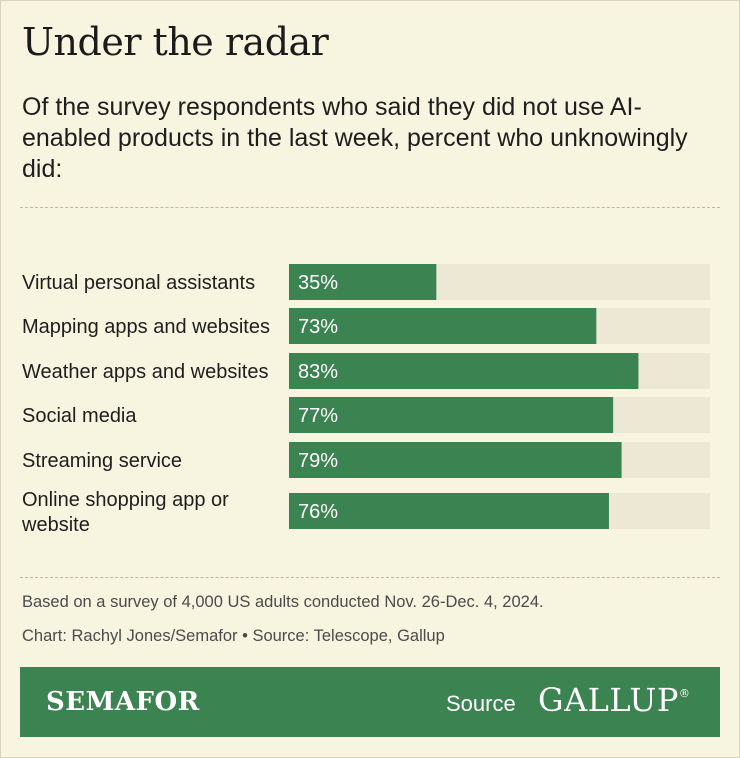 The image size is (740, 758). What do you see at coordinates (175, 42) in the screenshot?
I see `chart-title: Under the radar` at bounding box center [175, 42].